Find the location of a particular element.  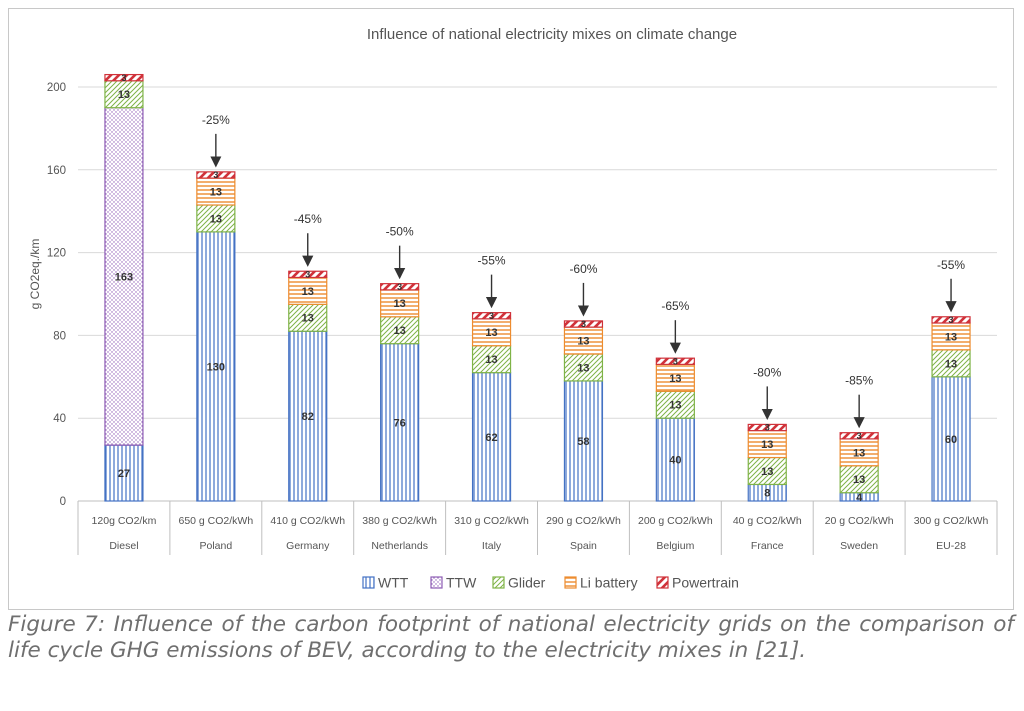

bar-netherlands-wtt is located at coordinates (400, 422).